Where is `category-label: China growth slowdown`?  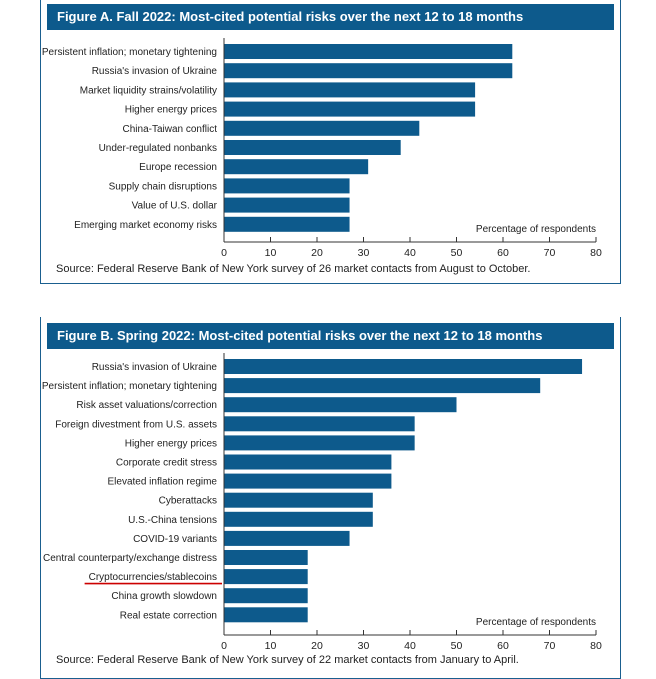 category-label: China growth slowdown is located at coordinates (164, 596).